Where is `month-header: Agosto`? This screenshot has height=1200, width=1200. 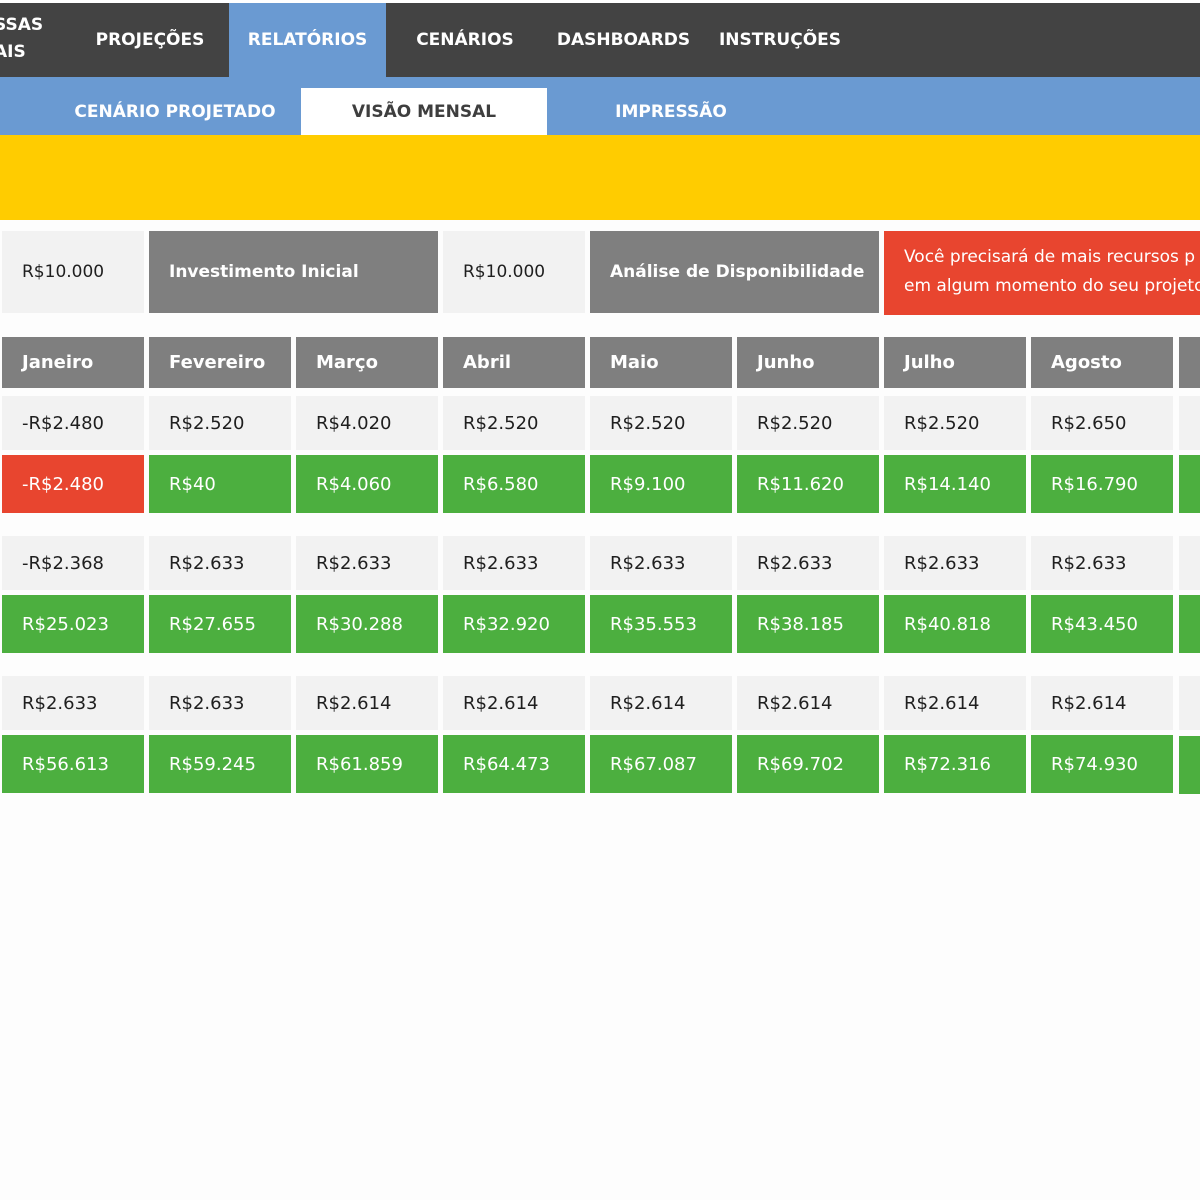
month-header: Agosto is located at coordinates (1102, 362).